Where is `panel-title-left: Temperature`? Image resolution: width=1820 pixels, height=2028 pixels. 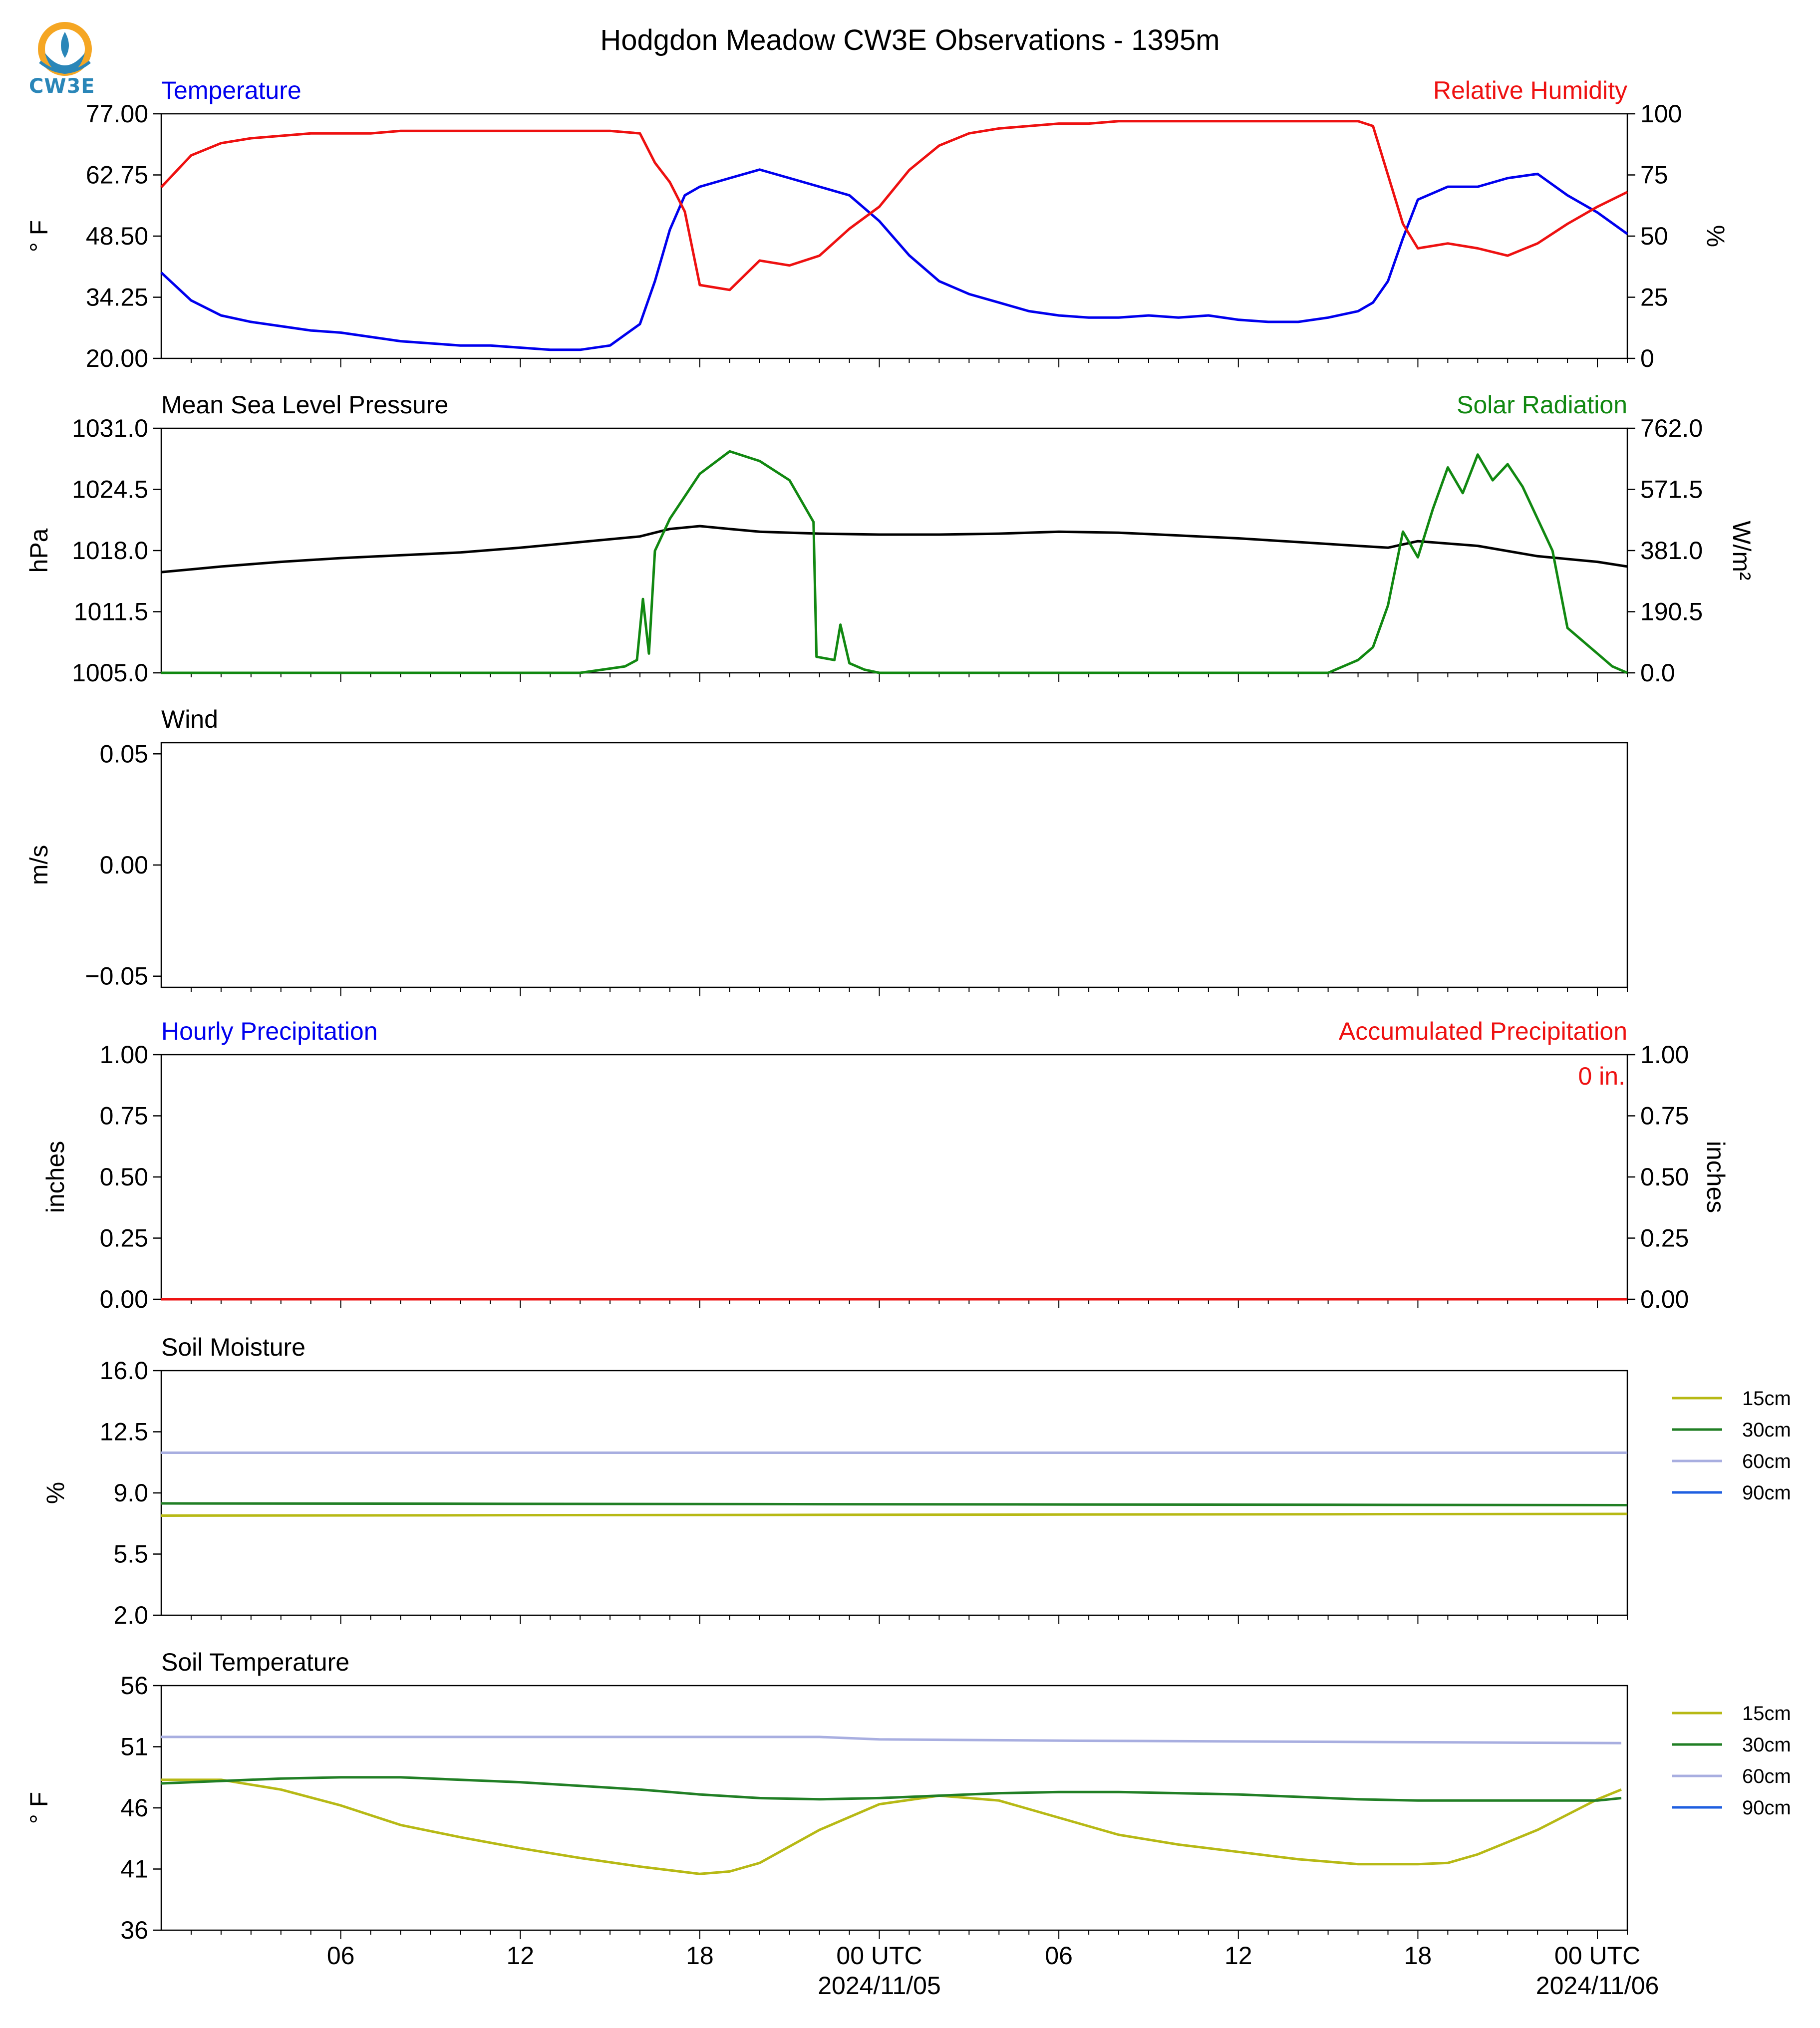 panel-title-left: Temperature is located at coordinates (231, 90).